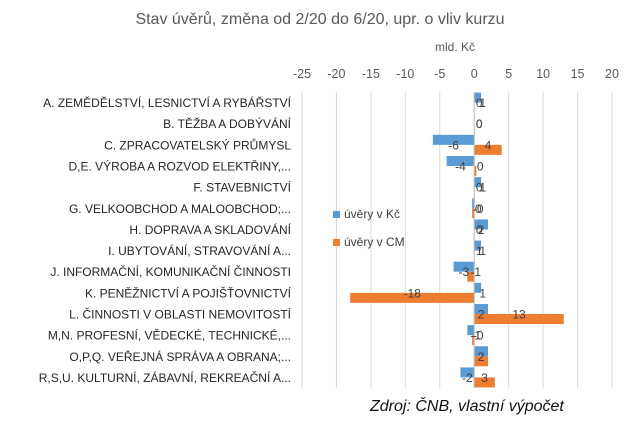 This screenshot has height=436, width=640. Describe the element at coordinates (336, 214) in the screenshot. I see `legend-swatch-kc` at that location.